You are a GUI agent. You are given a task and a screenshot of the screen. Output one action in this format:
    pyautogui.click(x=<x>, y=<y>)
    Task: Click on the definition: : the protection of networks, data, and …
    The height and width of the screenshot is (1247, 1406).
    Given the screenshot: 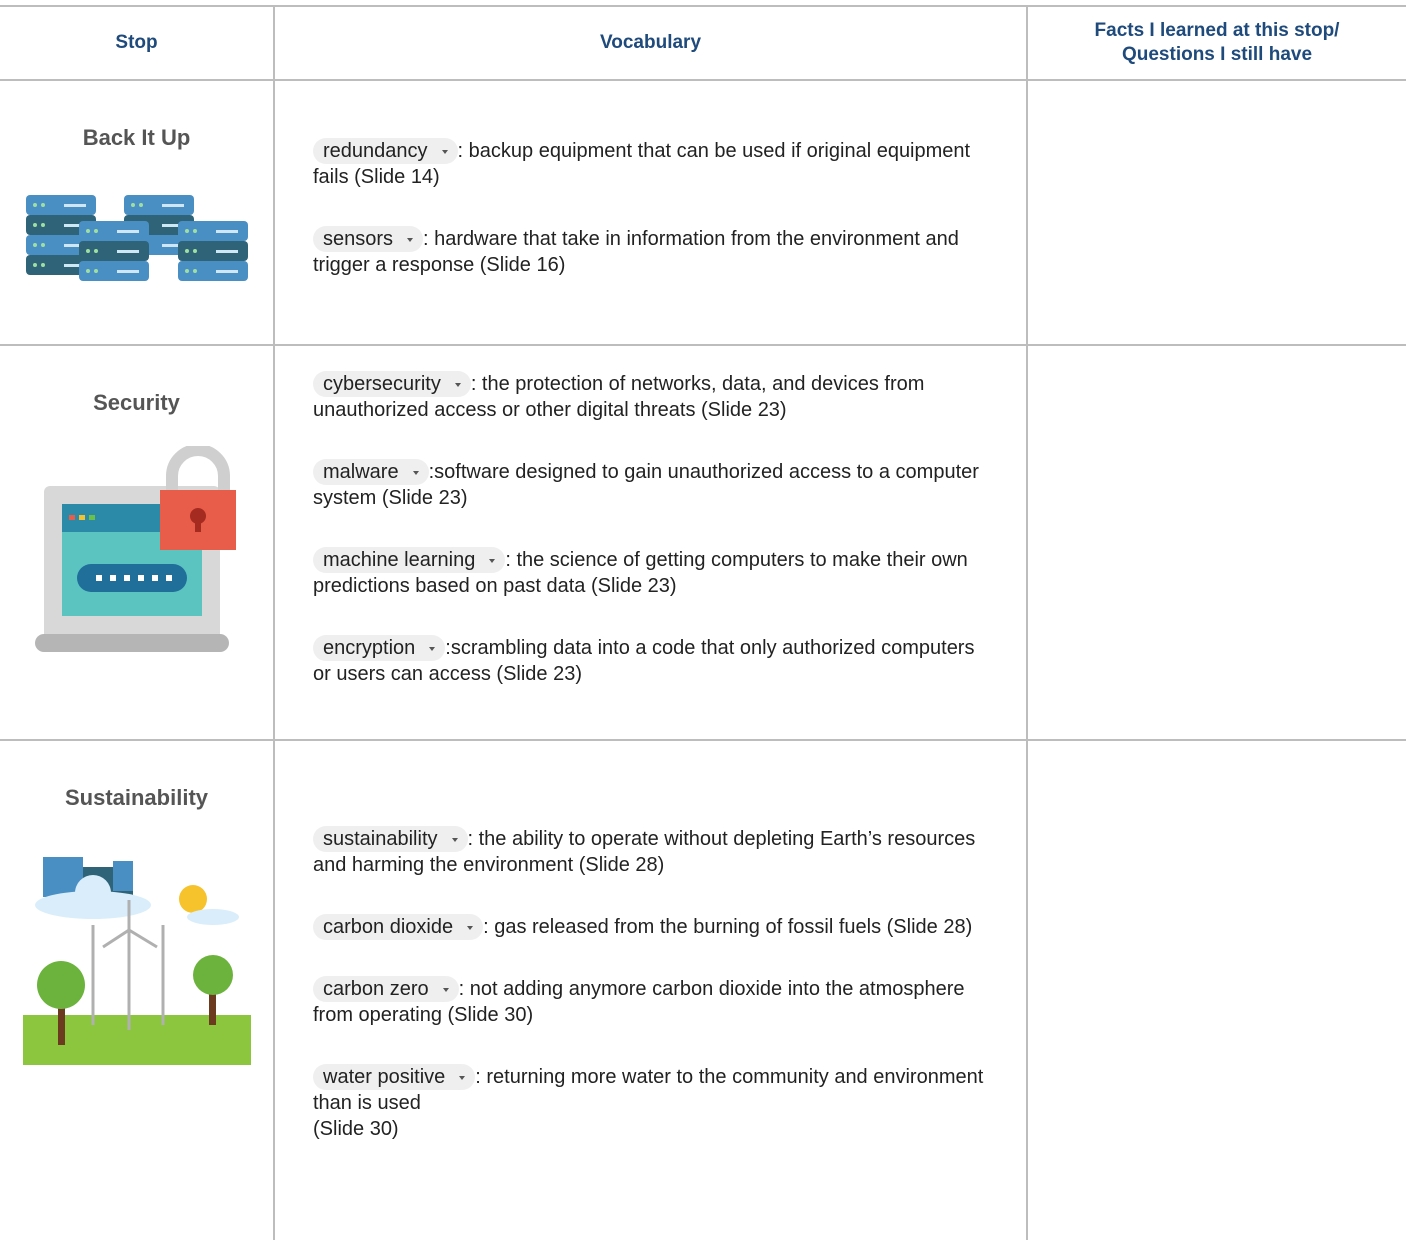 What is the action you would take?
    pyautogui.click(x=619, y=397)
    